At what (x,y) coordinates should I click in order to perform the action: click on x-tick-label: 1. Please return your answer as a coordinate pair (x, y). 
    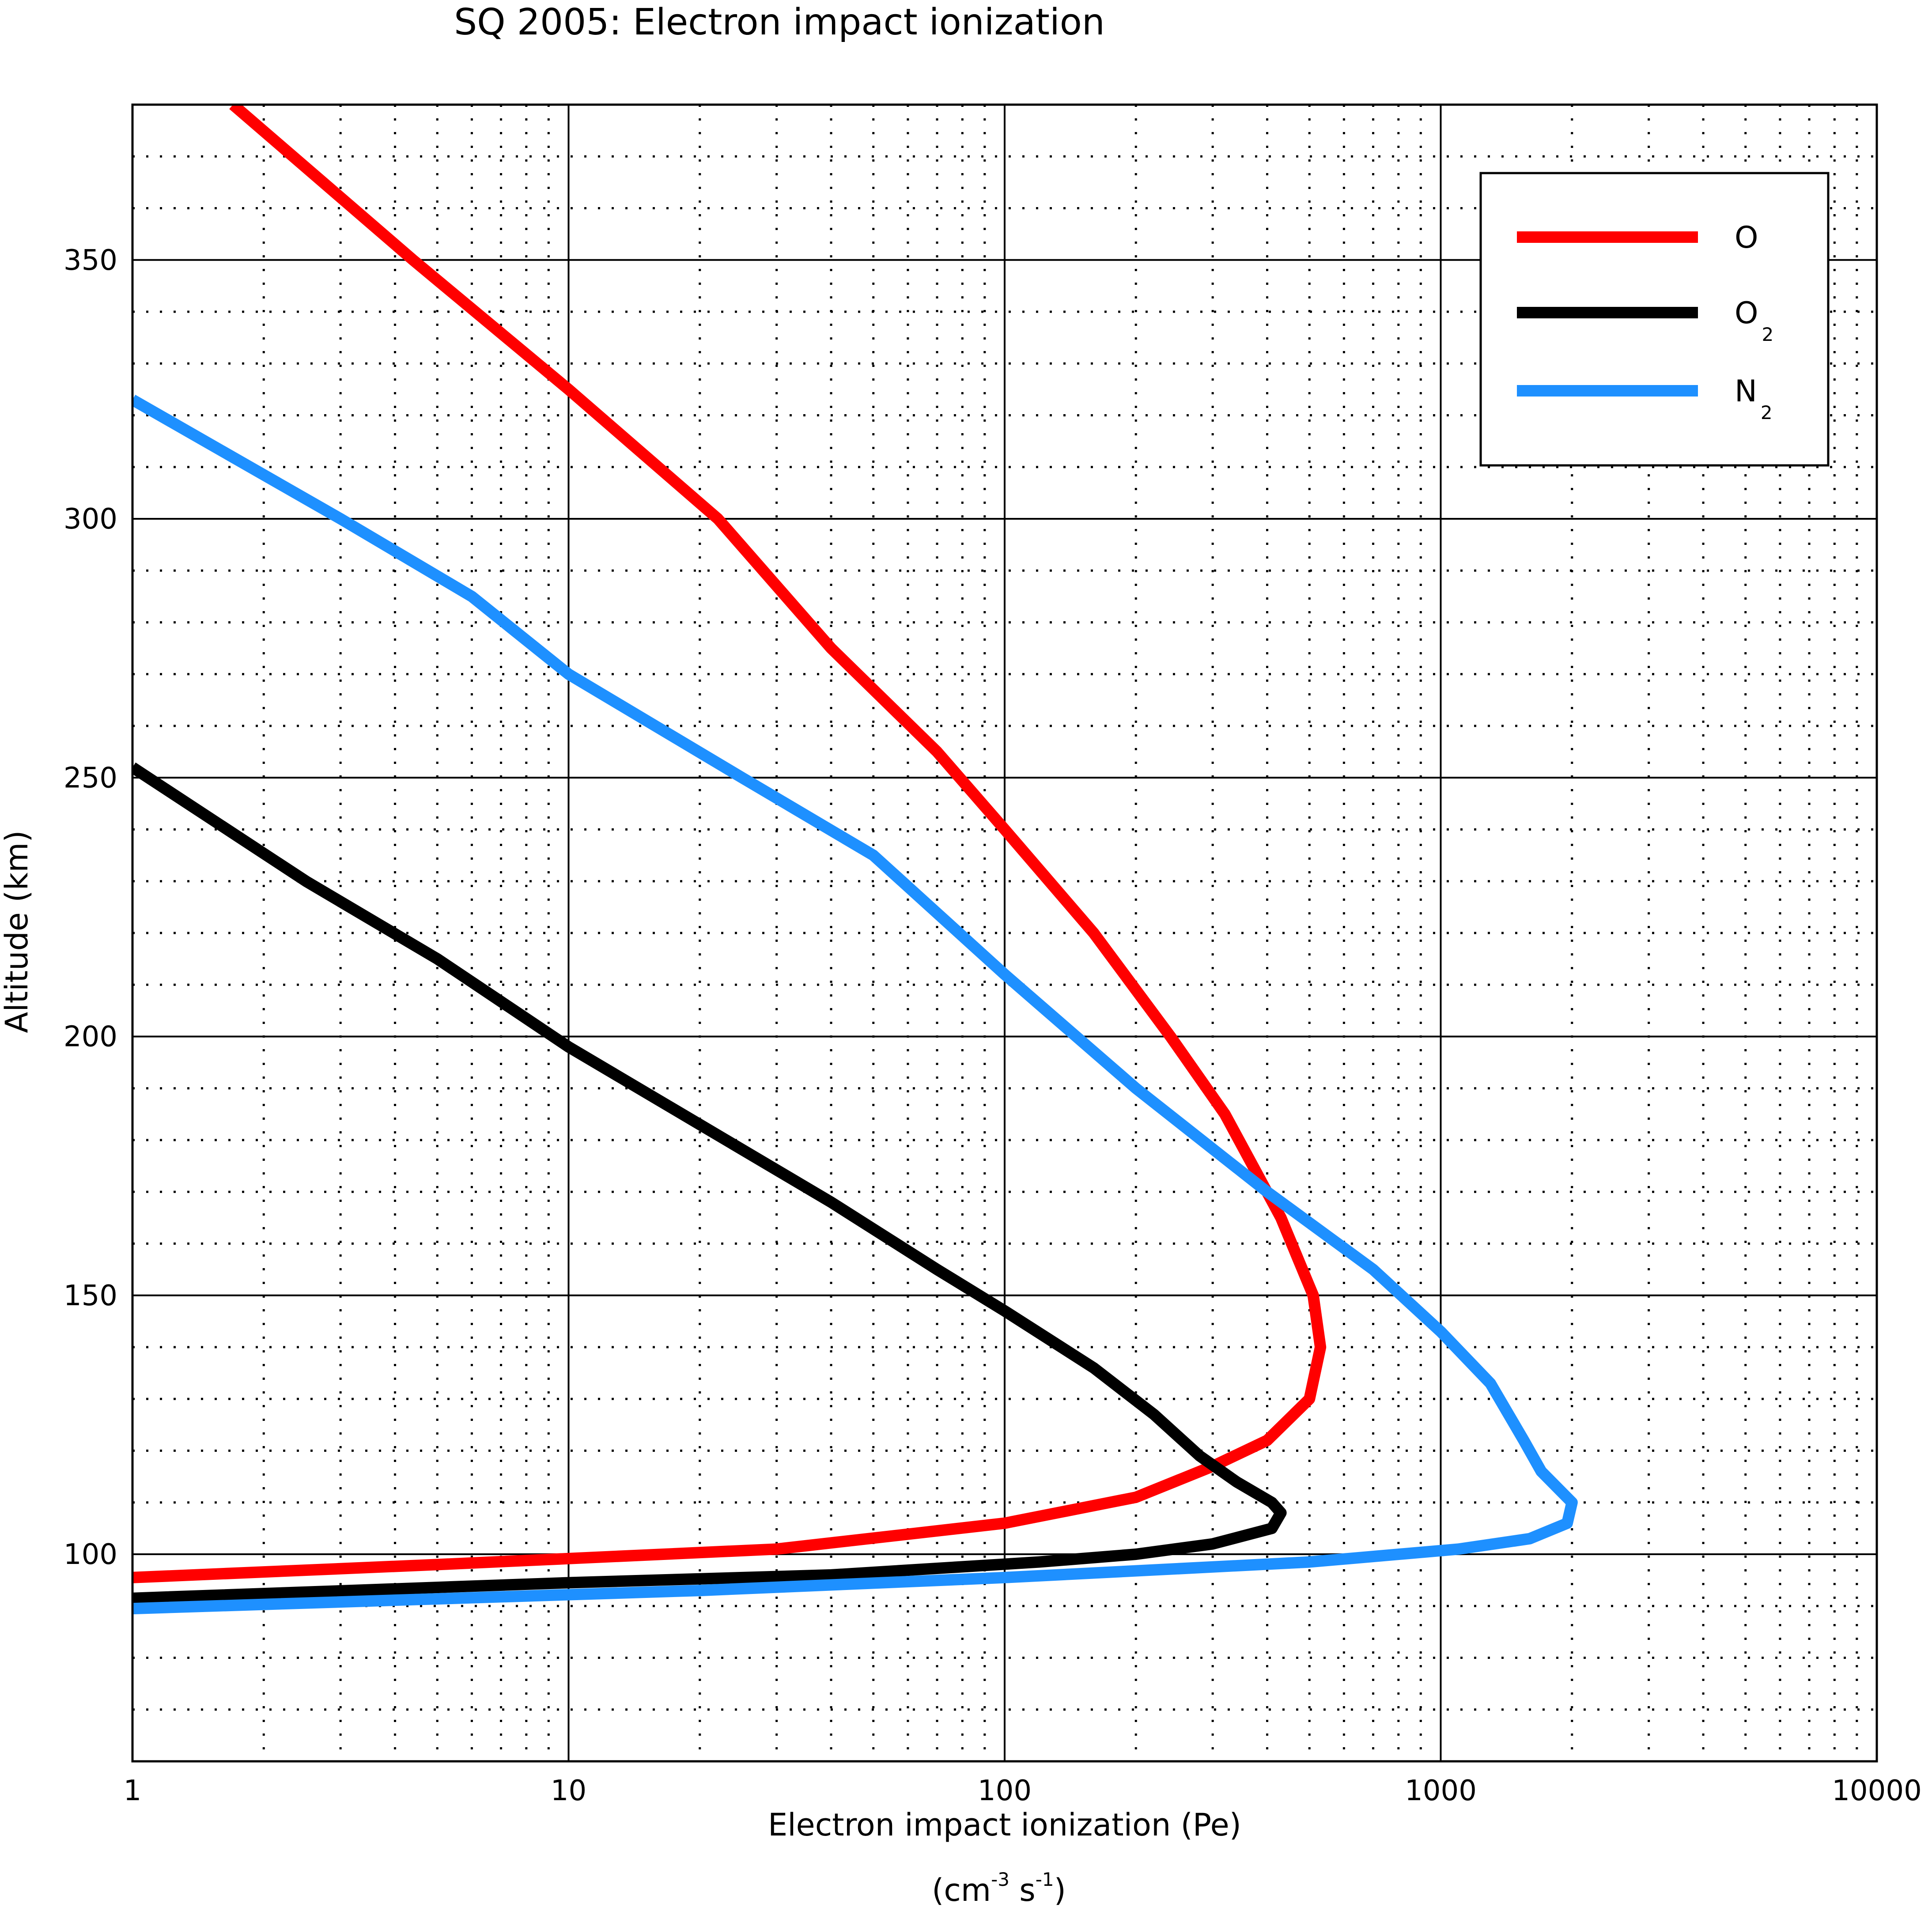
    Looking at the image, I should click on (133, 1791).